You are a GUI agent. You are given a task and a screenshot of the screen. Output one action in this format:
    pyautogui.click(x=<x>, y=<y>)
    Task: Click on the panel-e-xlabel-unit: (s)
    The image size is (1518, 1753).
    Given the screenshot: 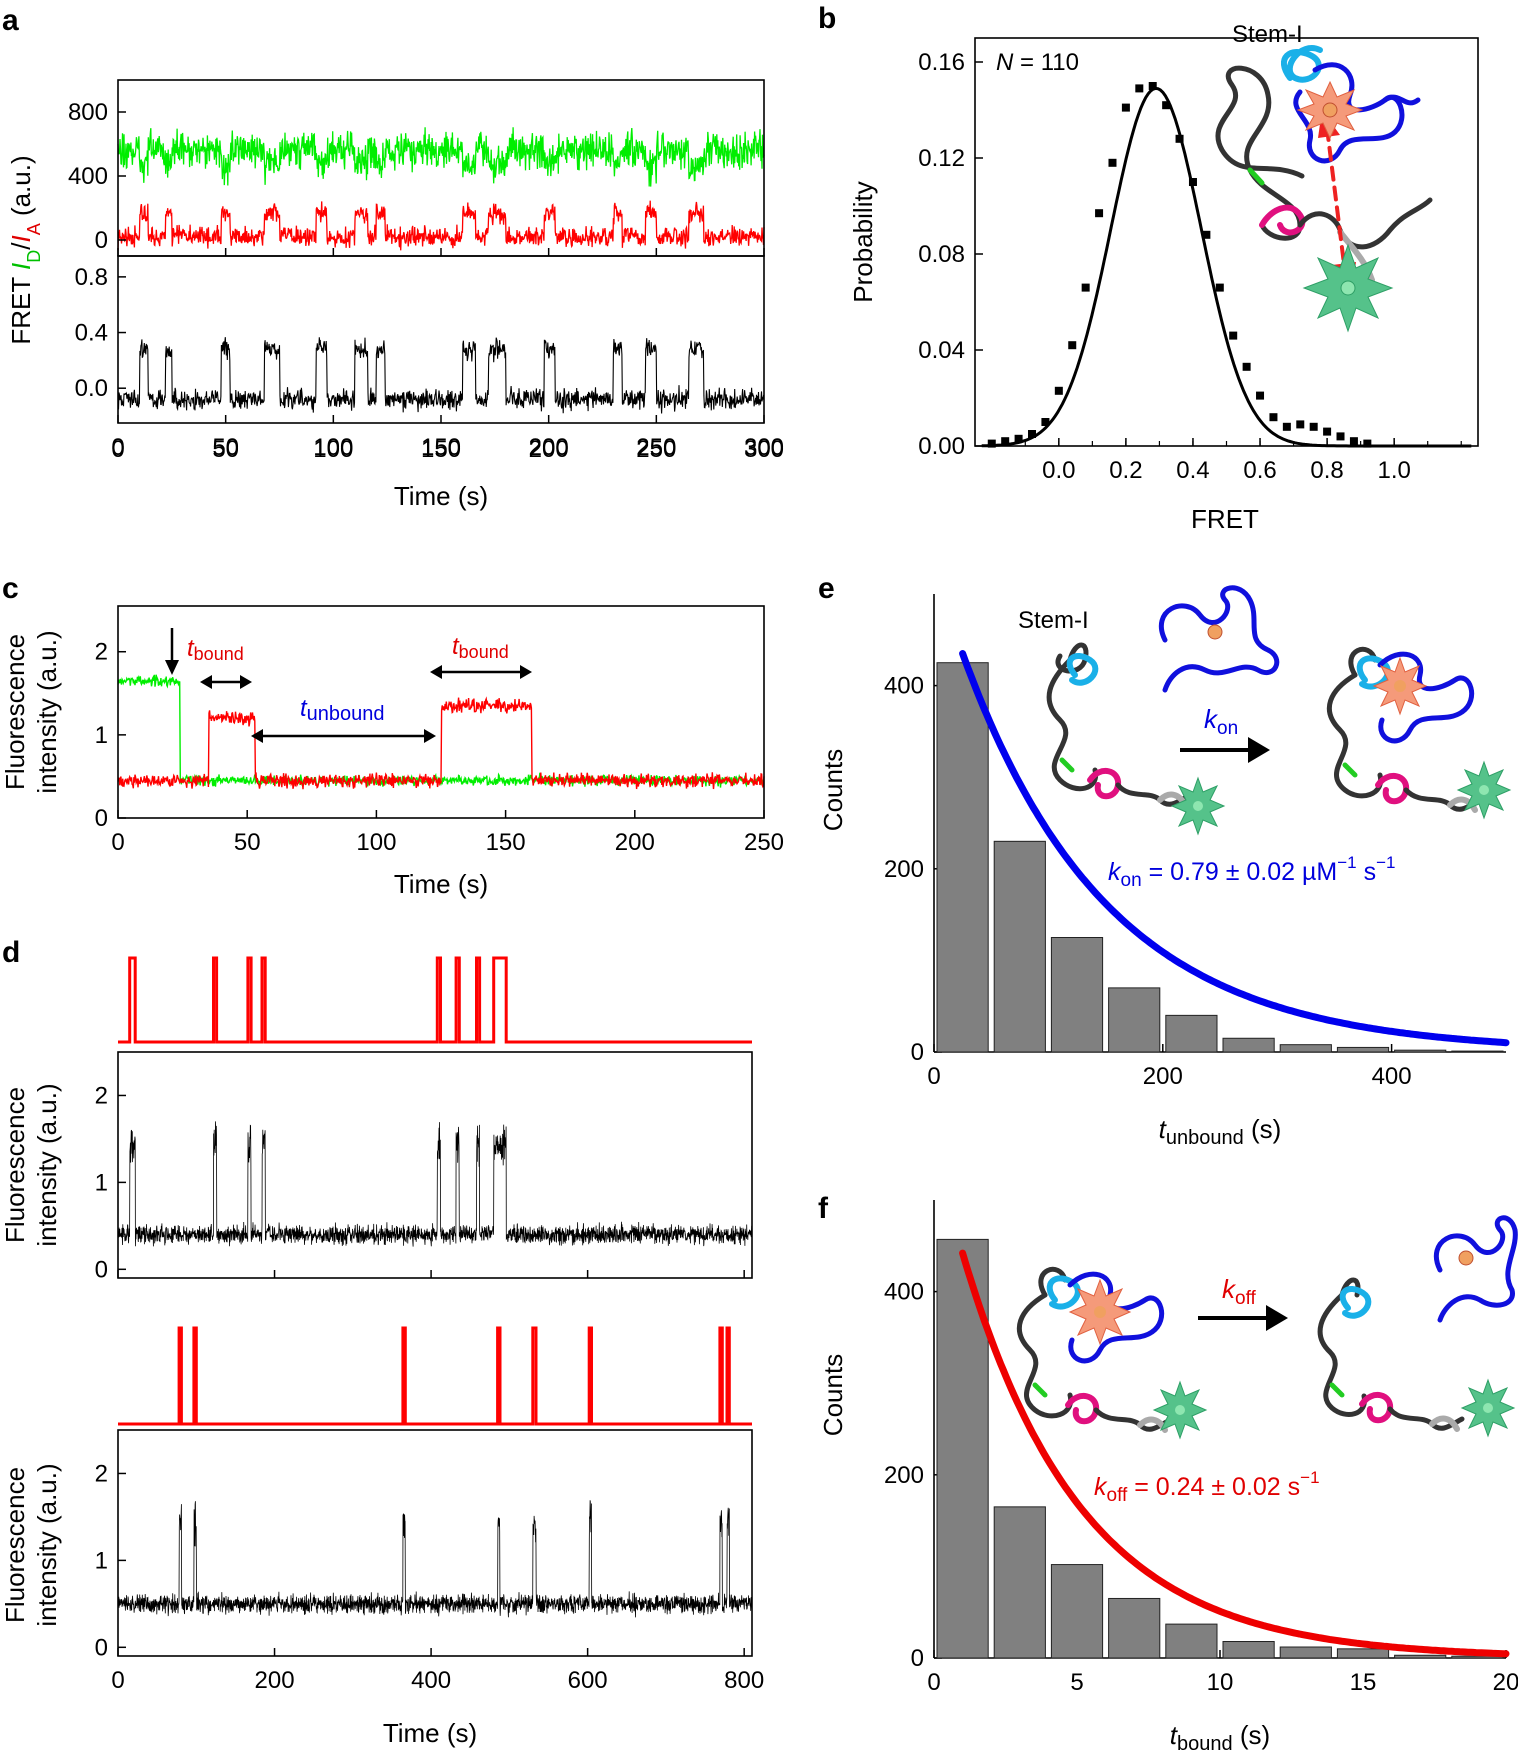 What is the action you would take?
    pyautogui.click(x=1263, y=1129)
    